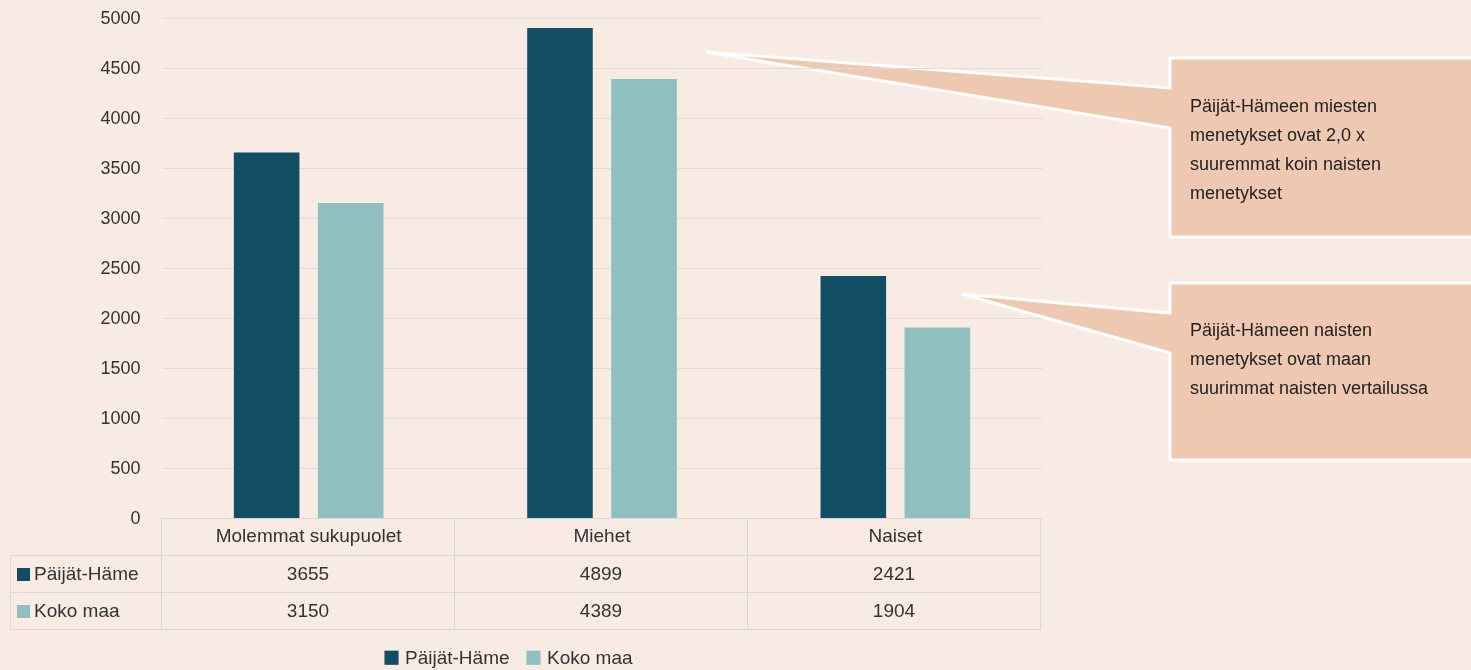 Image resolution: width=1471 pixels, height=670 pixels. What do you see at coordinates (601, 611) in the screenshot?
I see `data-label: 4389` at bounding box center [601, 611].